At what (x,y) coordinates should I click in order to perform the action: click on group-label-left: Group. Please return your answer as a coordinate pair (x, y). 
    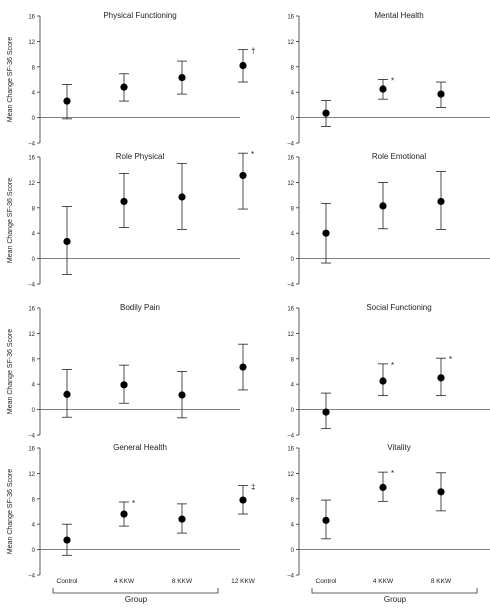
    Looking at the image, I should click on (136, 599).